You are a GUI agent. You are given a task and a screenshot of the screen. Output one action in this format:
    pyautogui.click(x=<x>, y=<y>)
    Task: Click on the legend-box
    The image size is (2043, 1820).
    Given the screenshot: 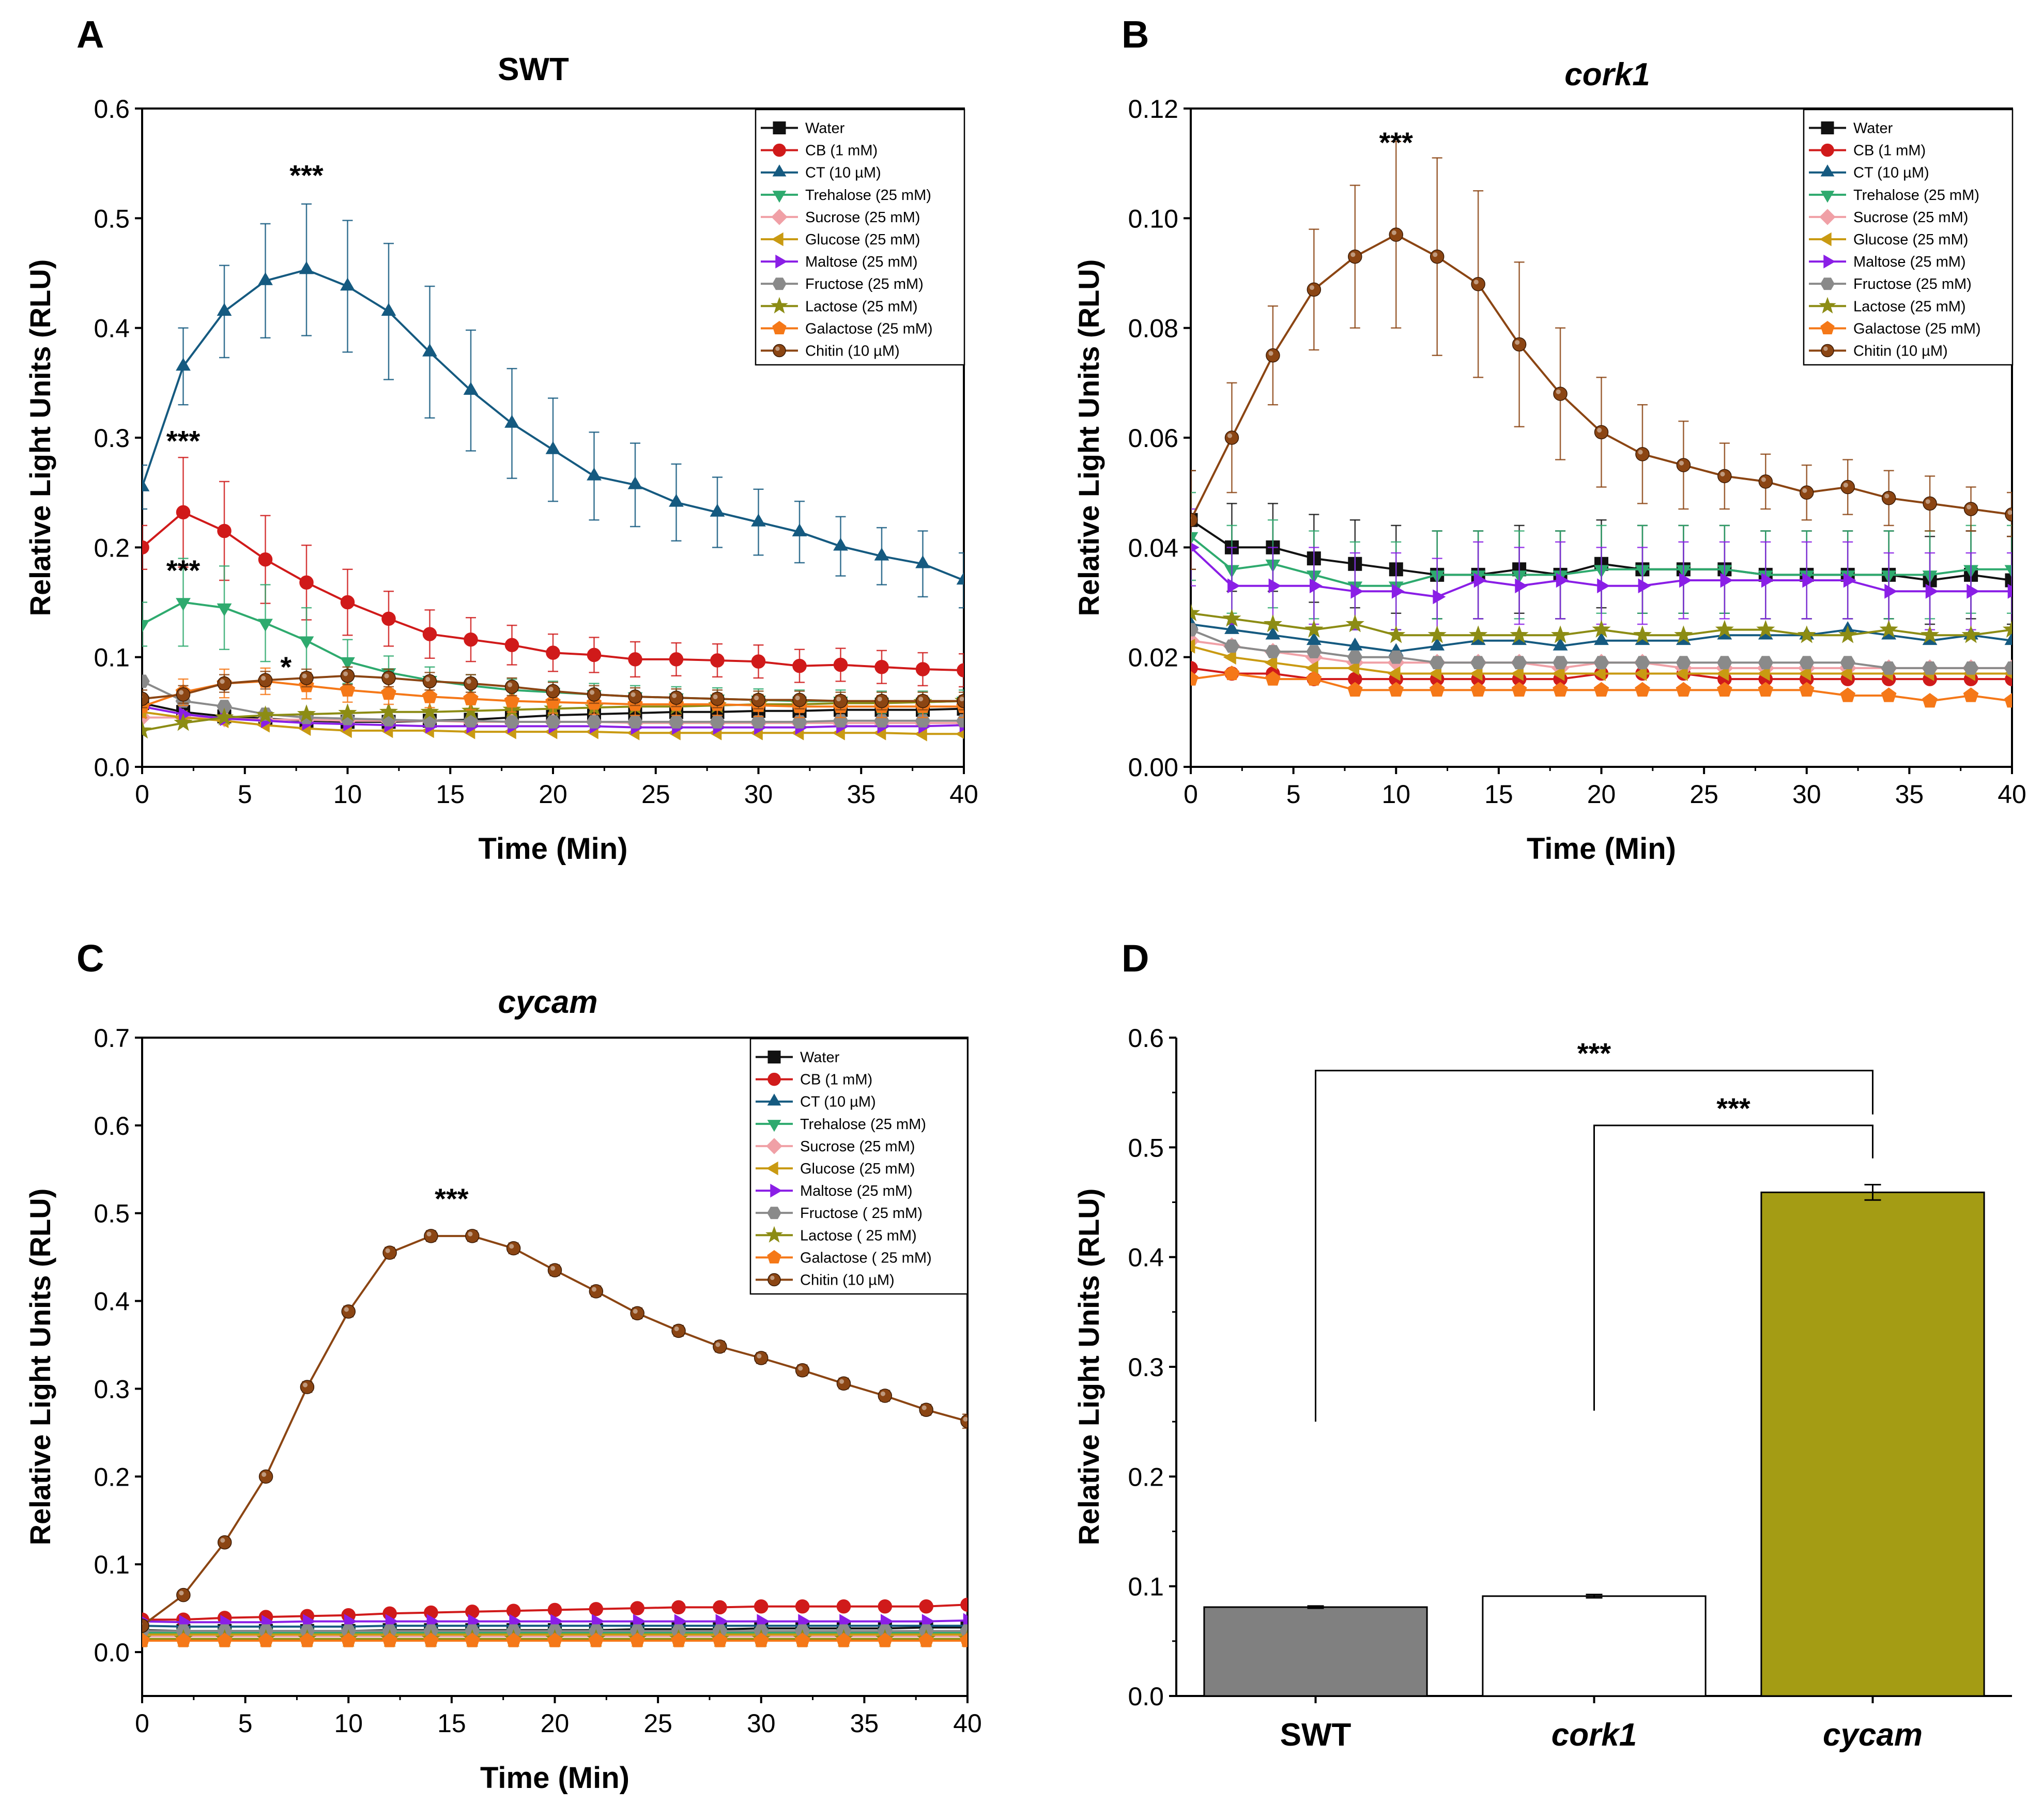 What is the action you would take?
    pyautogui.click(x=1909, y=237)
    